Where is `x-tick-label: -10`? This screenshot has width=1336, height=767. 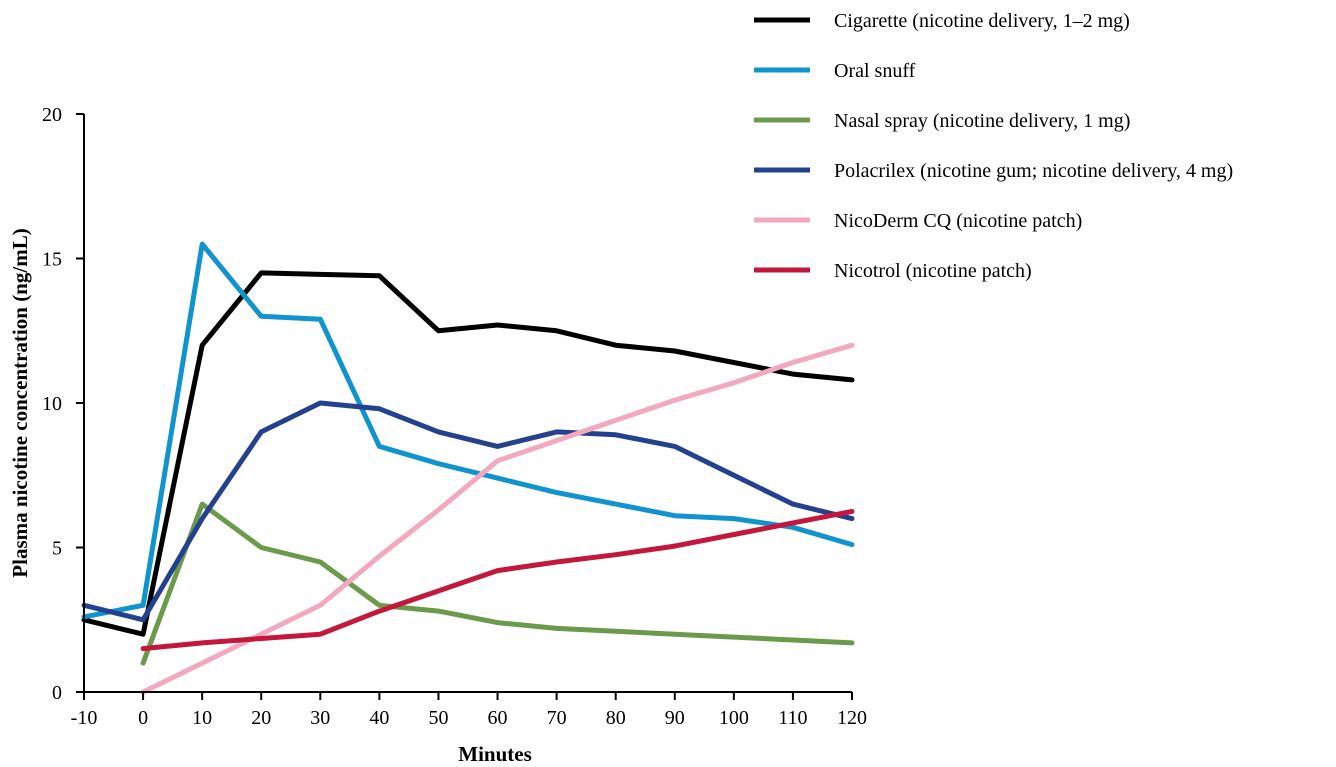
x-tick-label: -10 is located at coordinates (84, 718).